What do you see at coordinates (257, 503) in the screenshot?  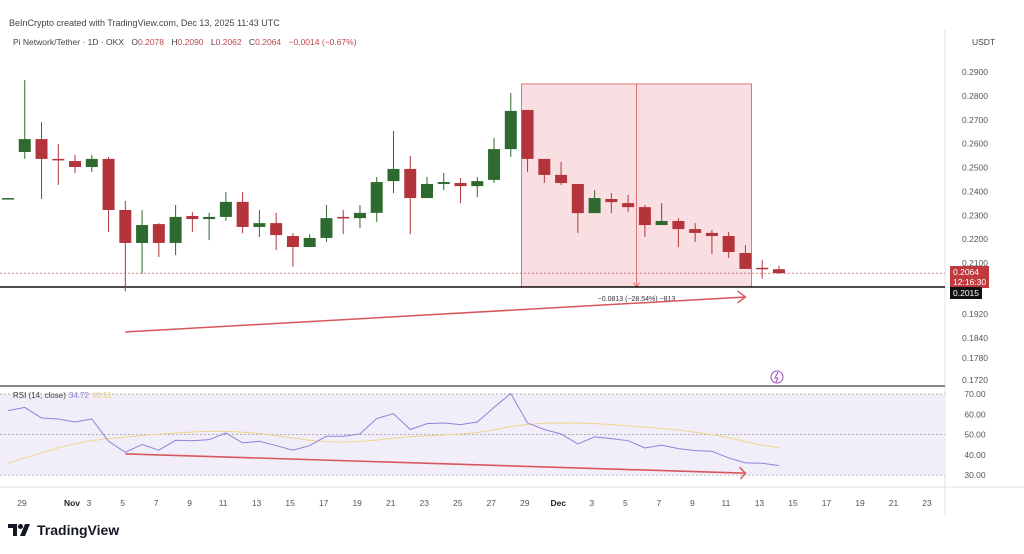 I see `date-tick-label: 13` at bounding box center [257, 503].